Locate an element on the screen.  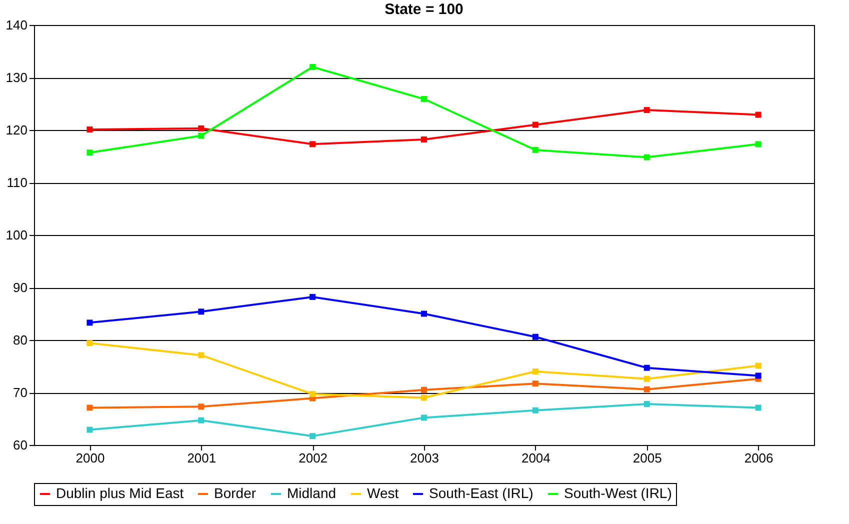
legend-label: Dublin plus Mid East is located at coordinates (120, 493).